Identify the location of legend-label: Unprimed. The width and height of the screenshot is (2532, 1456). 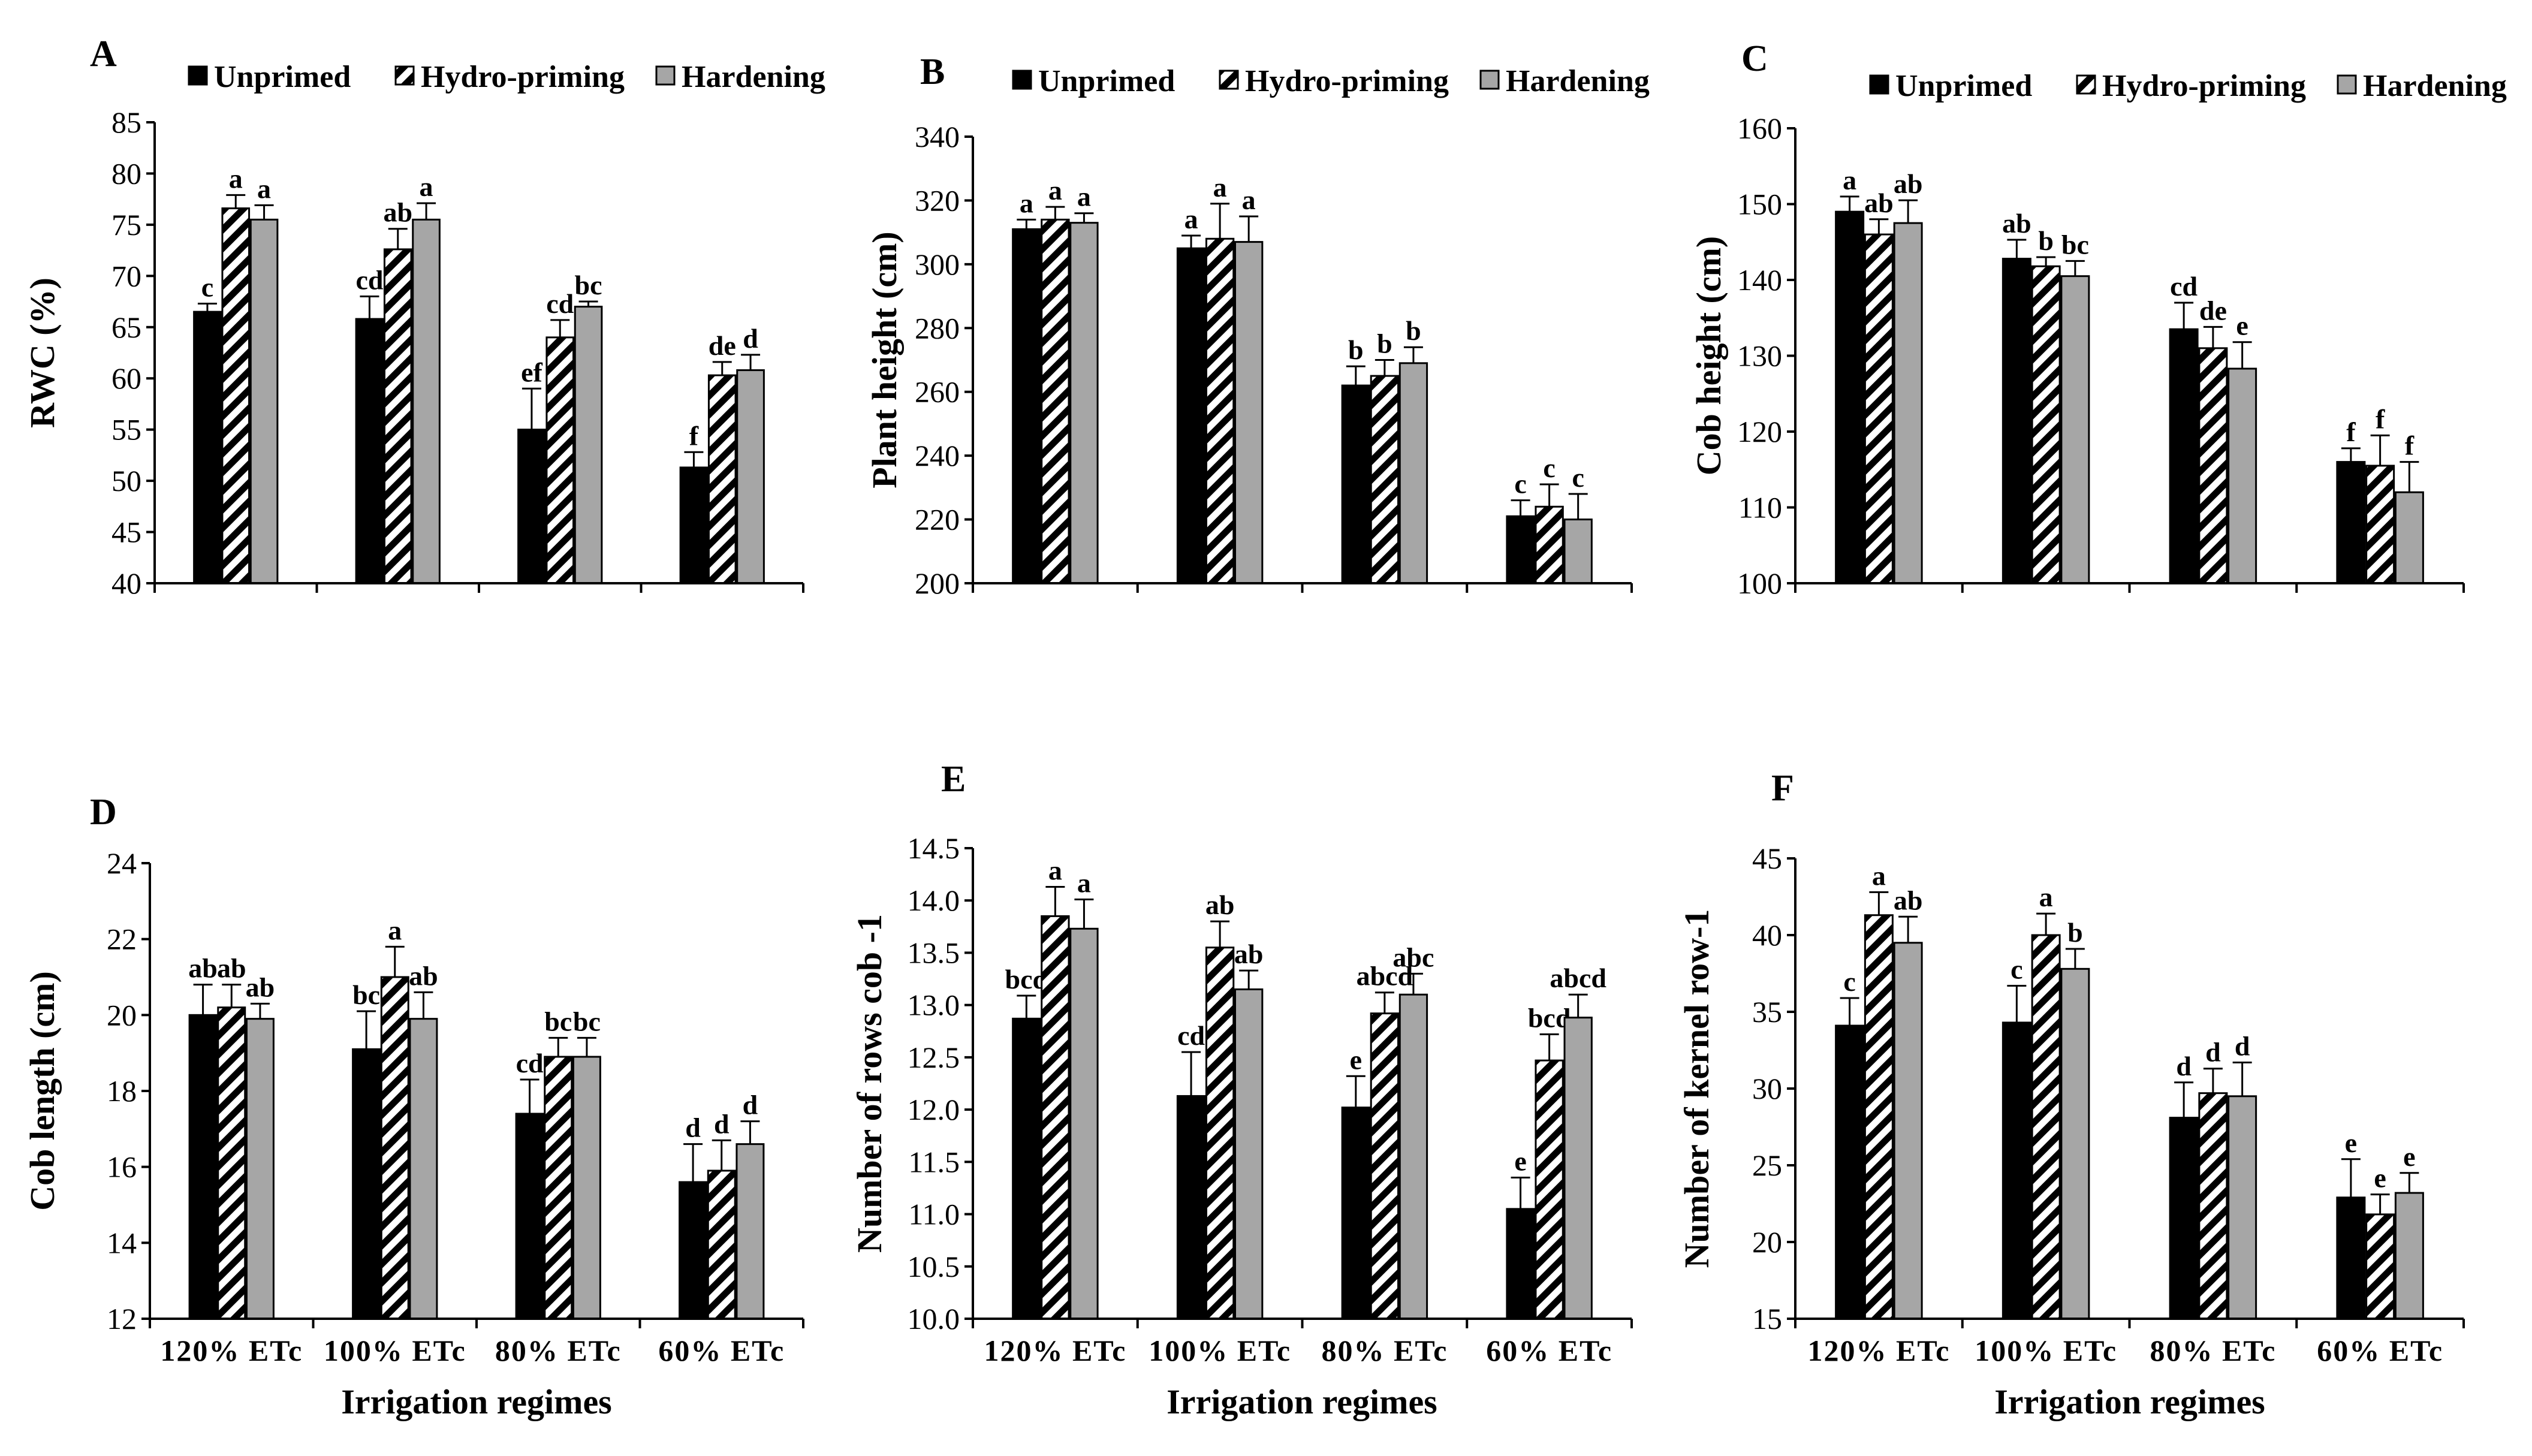
(282, 77).